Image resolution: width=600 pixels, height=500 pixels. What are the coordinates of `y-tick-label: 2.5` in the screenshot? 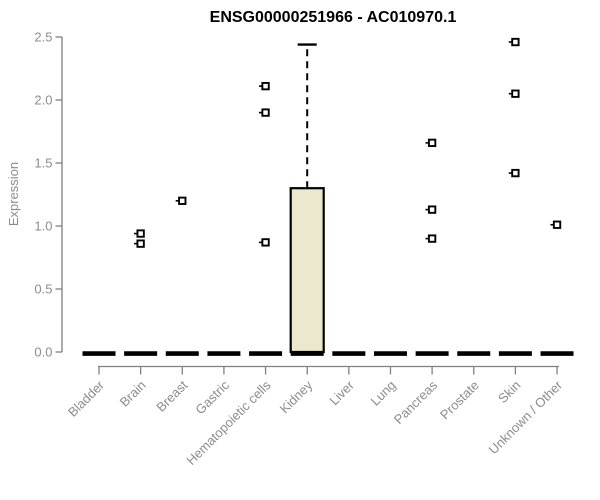 It's located at (43, 37).